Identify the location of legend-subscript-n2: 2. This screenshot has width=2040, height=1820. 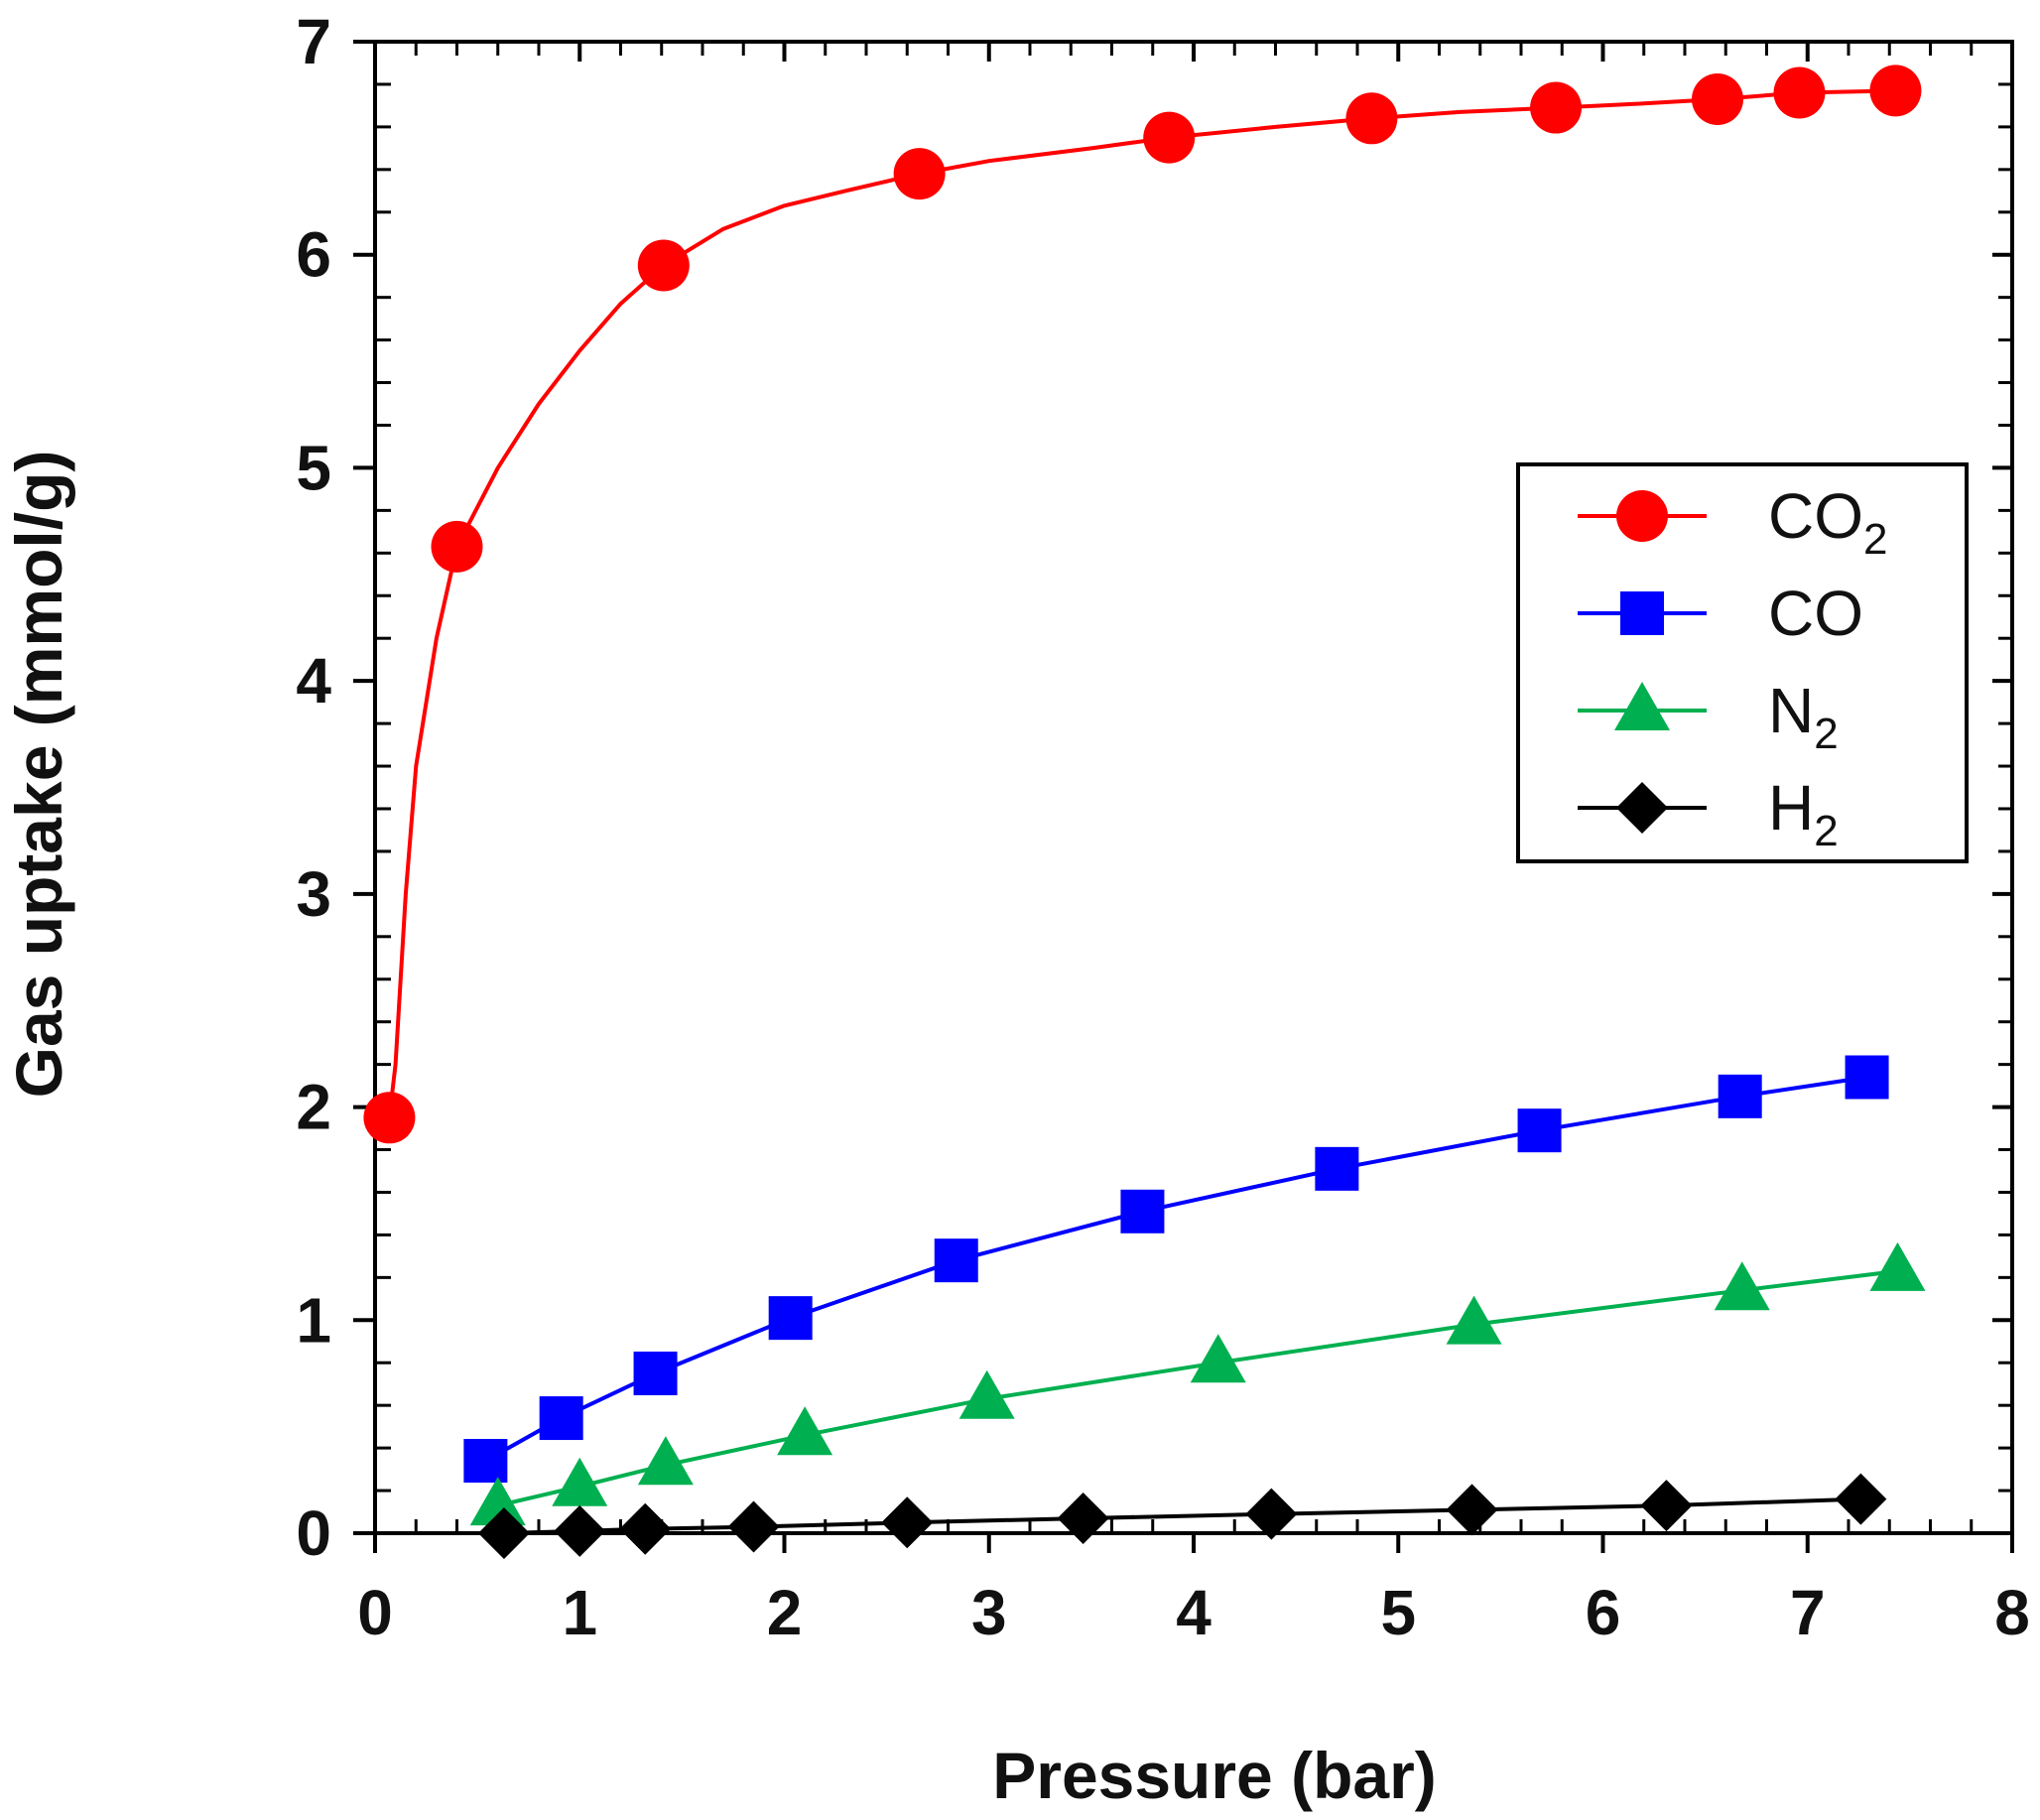
(1826, 734).